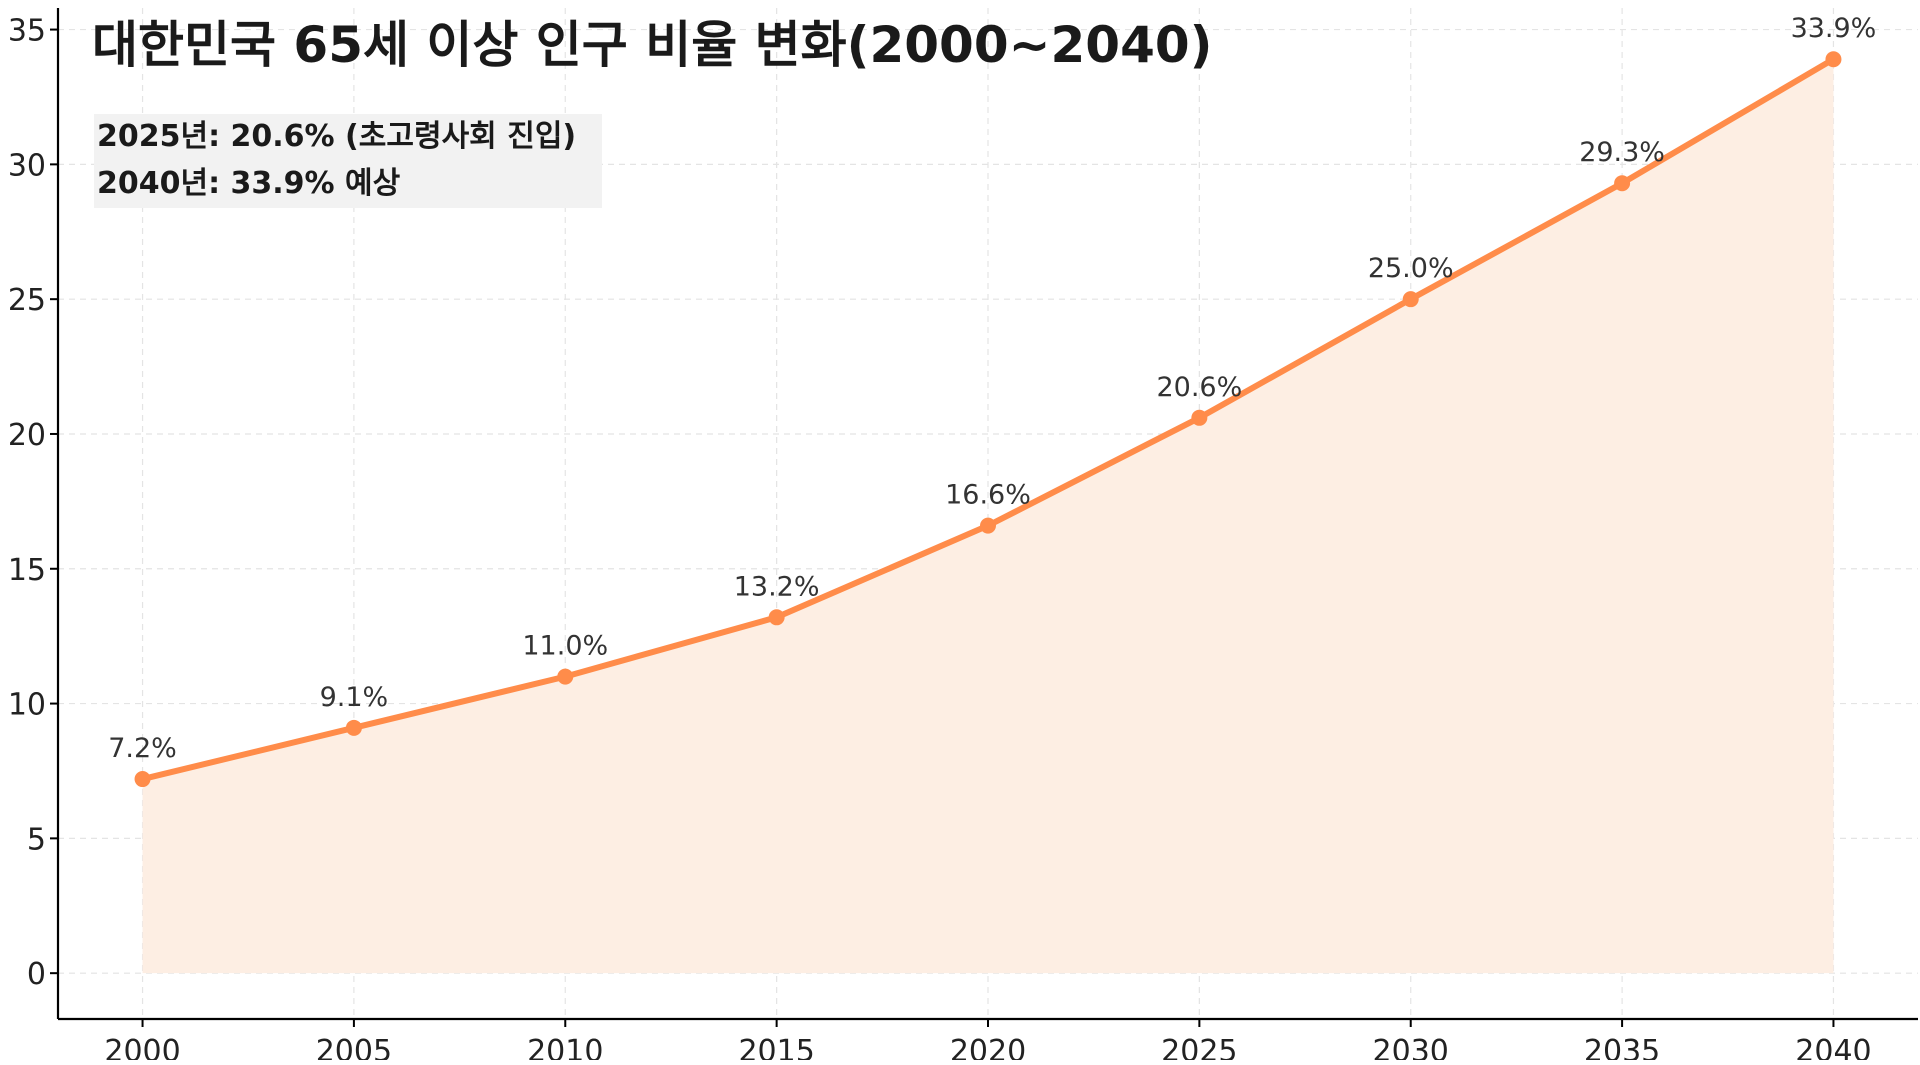  I want to click on y-tick-label: 0, so click(36, 974).